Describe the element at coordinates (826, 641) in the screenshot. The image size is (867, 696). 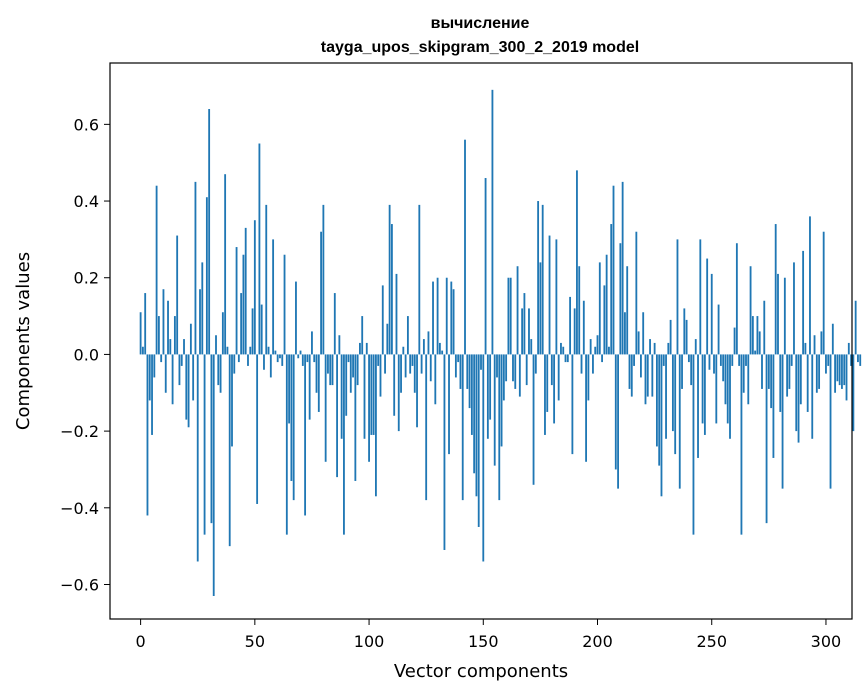
I see `x-tick-label: 300` at that location.